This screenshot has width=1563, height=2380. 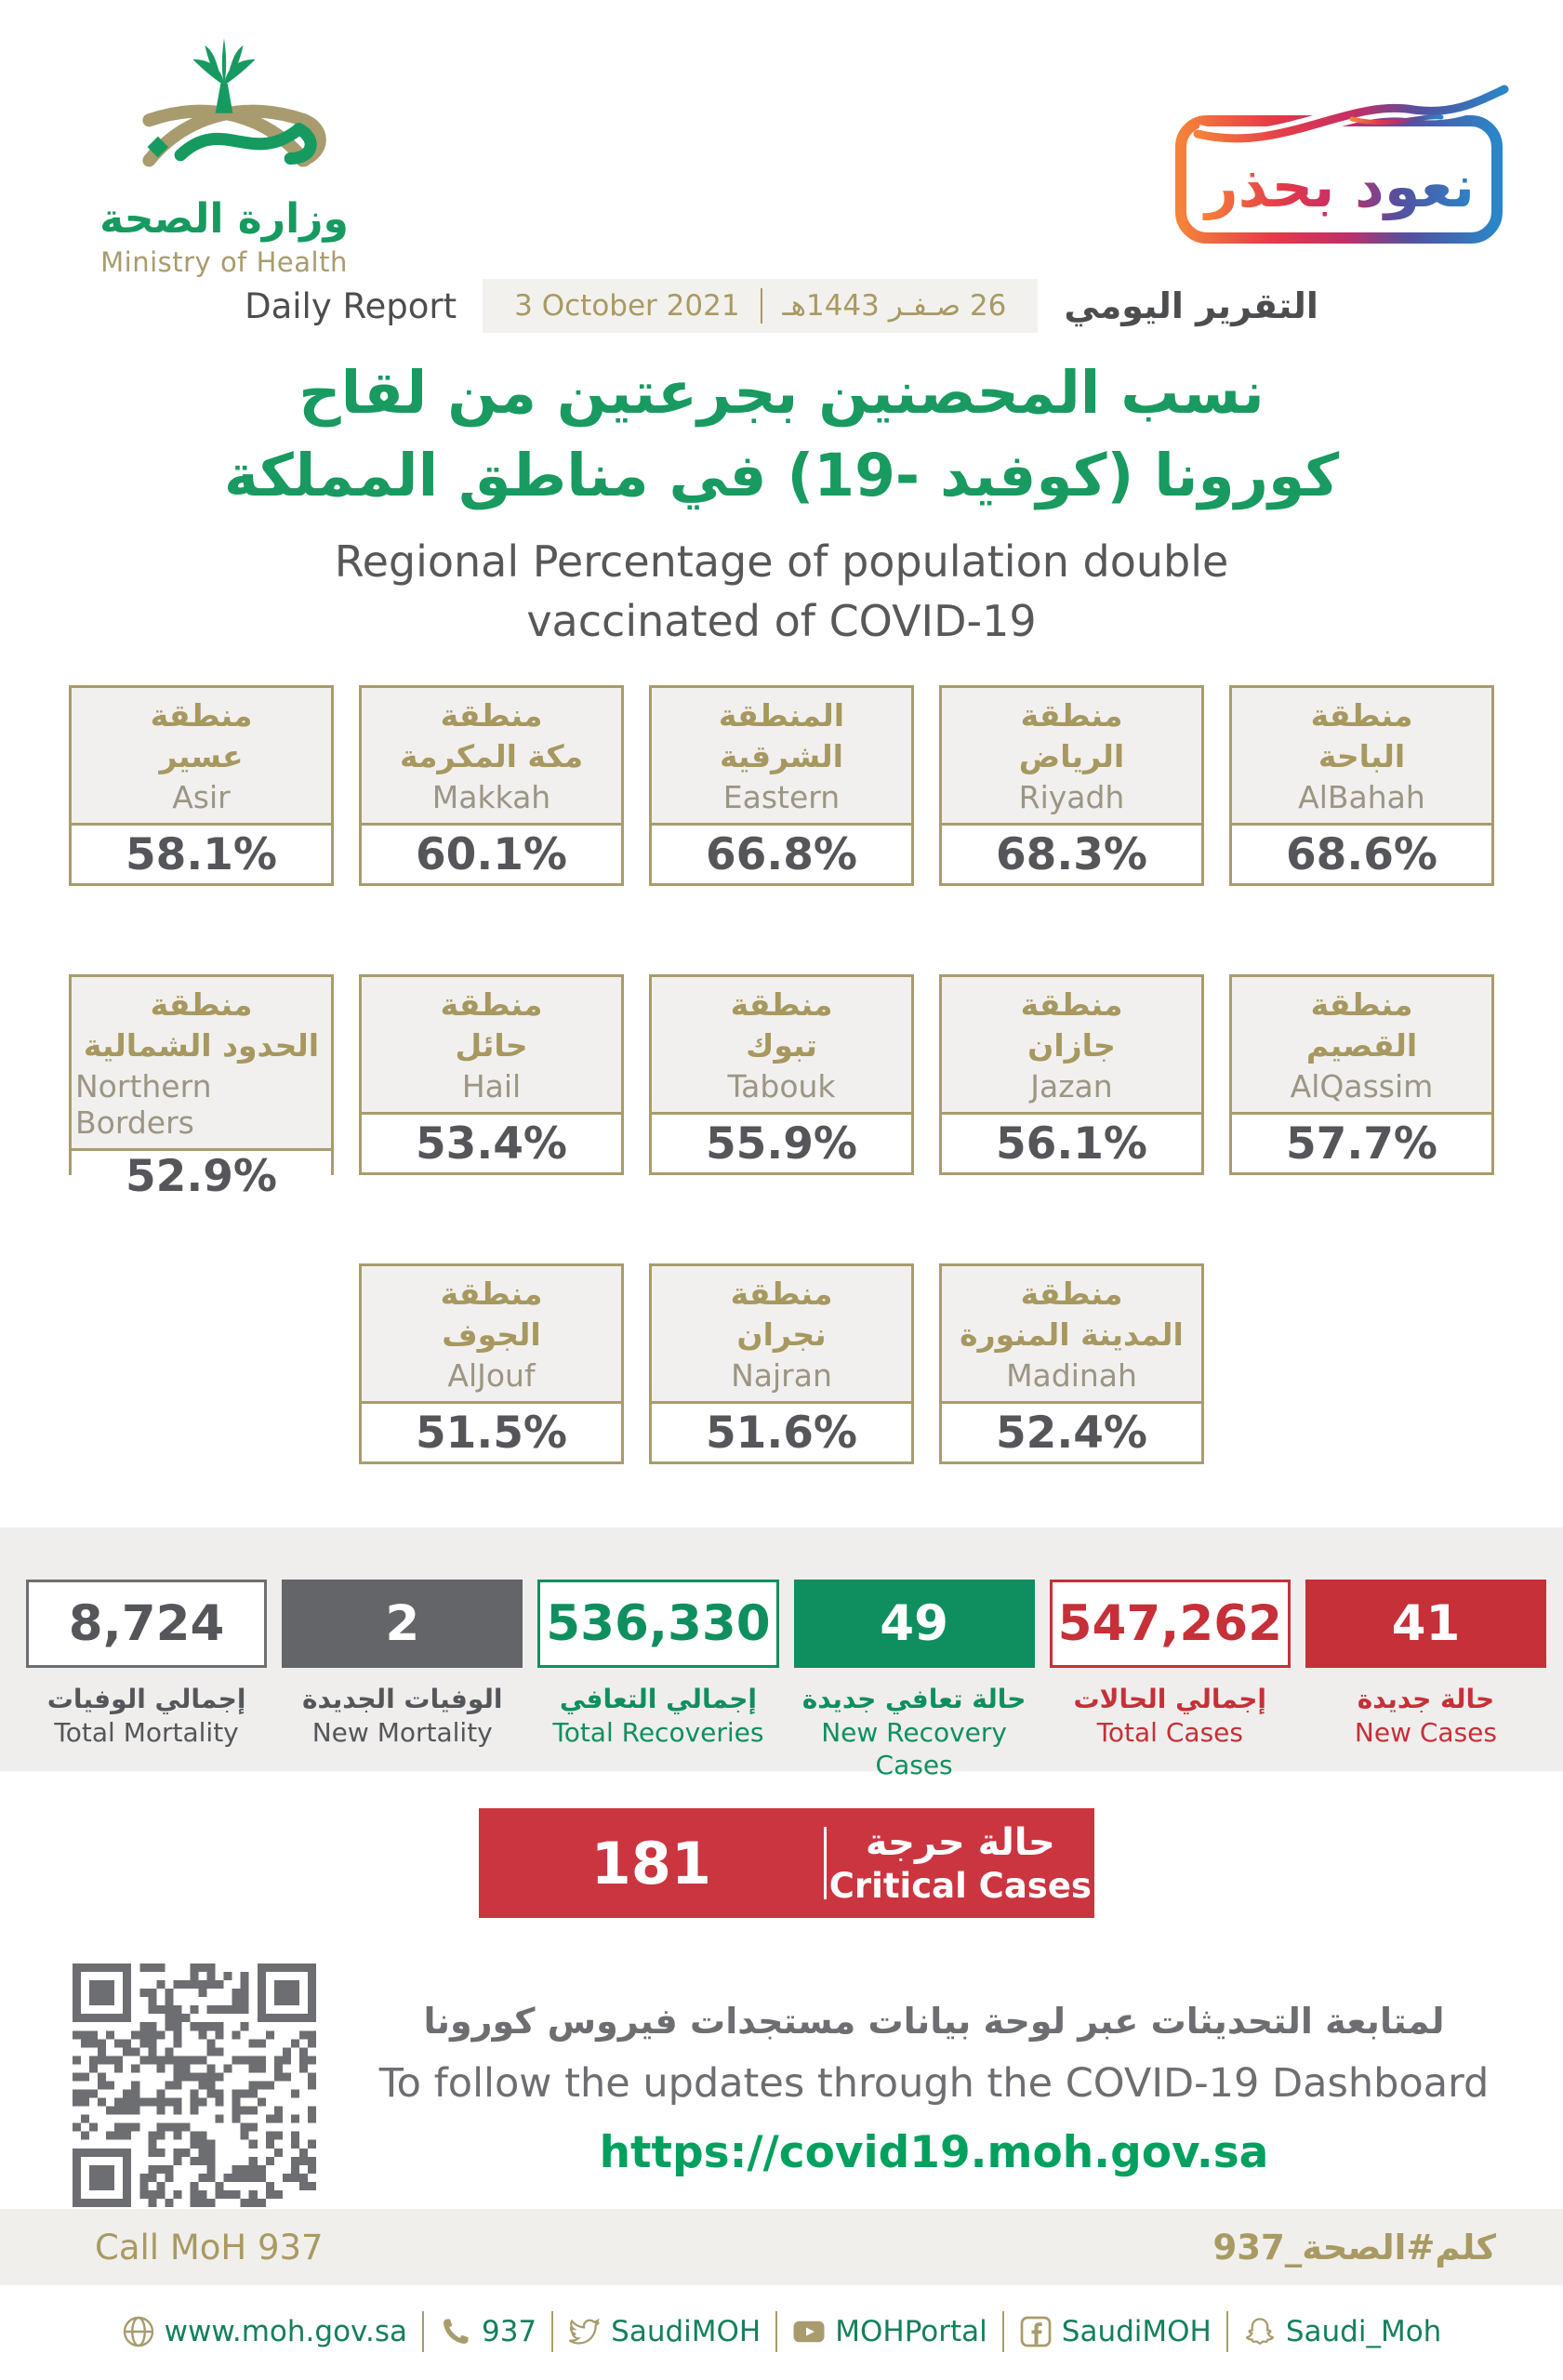 I want to click on footer-facebook-link: SaudiMOH, so click(x=1116, y=2331).